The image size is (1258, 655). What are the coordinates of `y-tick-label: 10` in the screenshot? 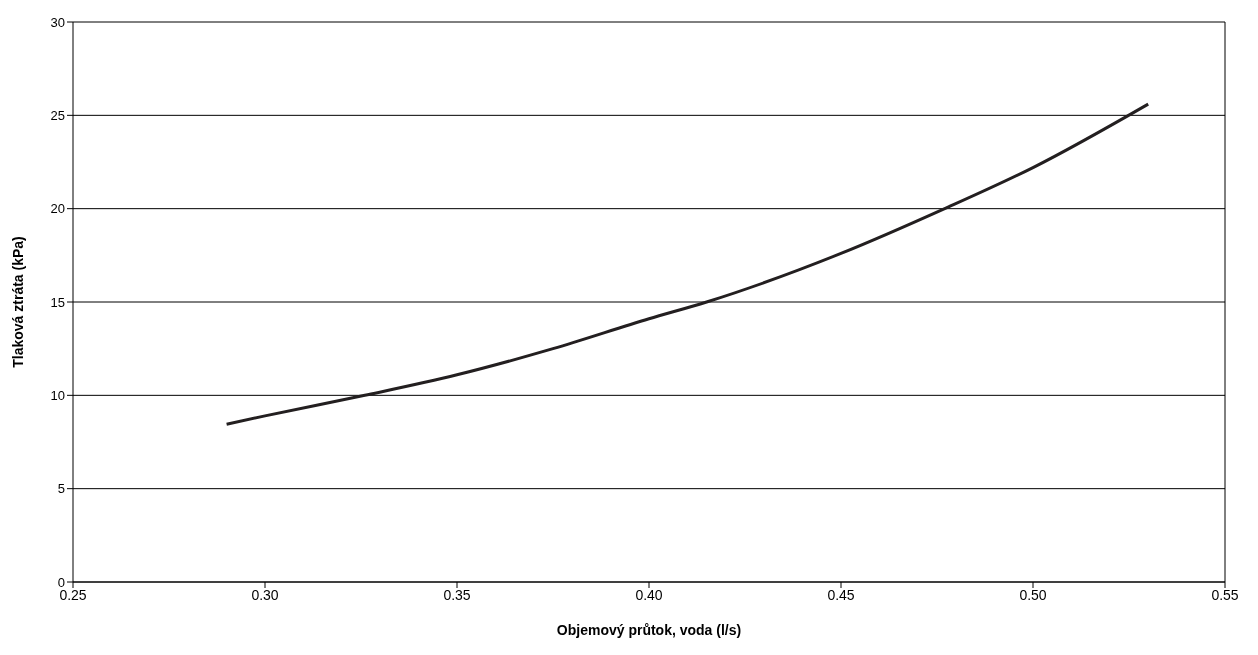 It's located at (57, 395).